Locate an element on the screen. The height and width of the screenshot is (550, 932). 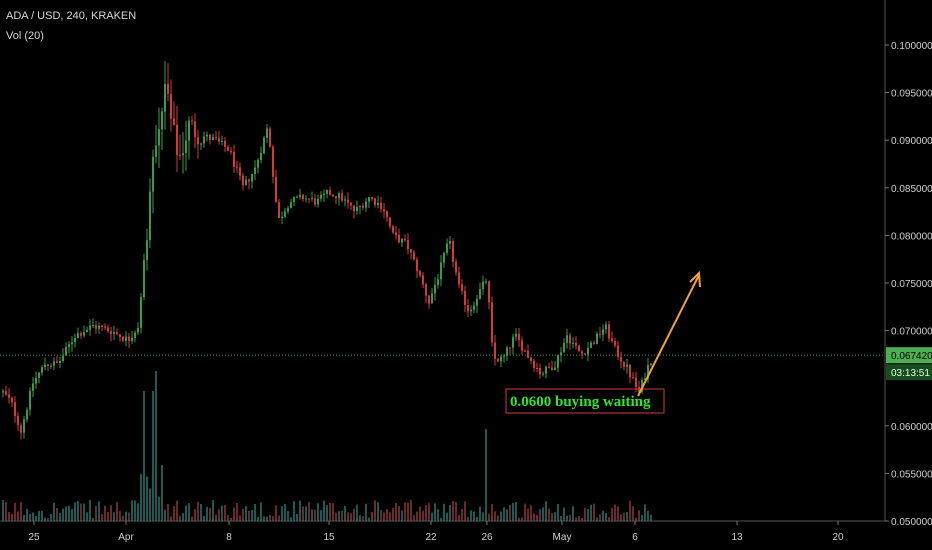
y-tick-label: 0.055000 is located at coordinates (911, 474).